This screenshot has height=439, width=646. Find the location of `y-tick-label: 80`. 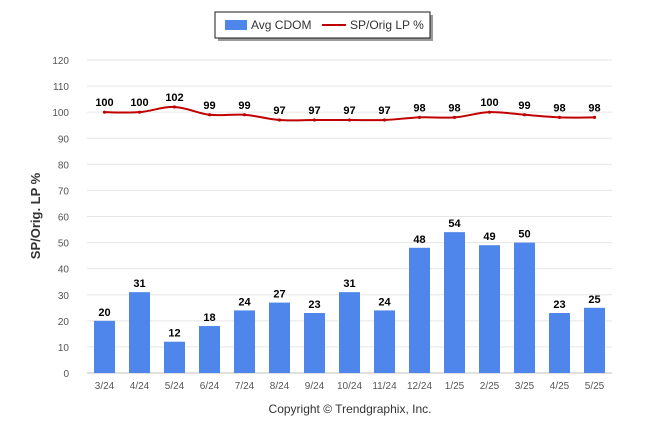

y-tick-label: 80 is located at coordinates (64, 165).